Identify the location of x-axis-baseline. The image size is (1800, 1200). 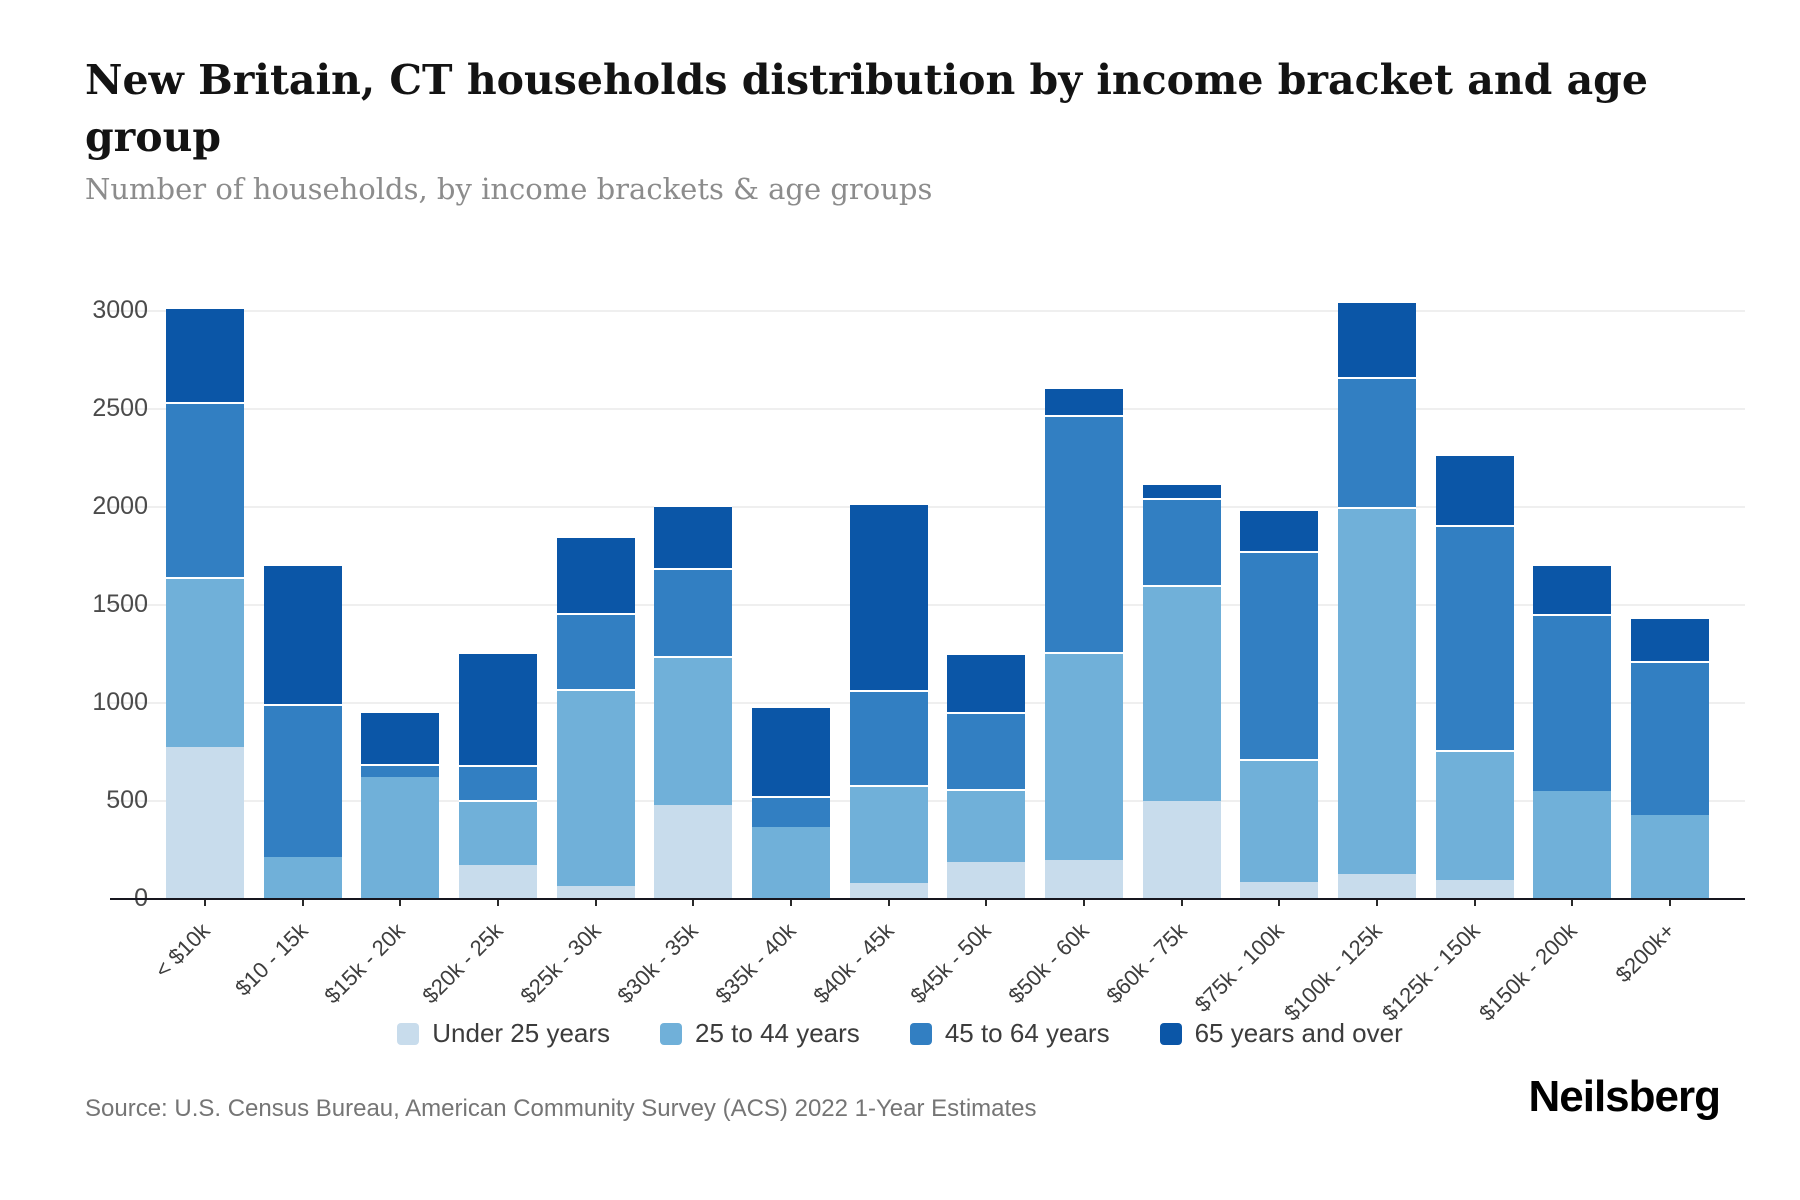
(927, 899).